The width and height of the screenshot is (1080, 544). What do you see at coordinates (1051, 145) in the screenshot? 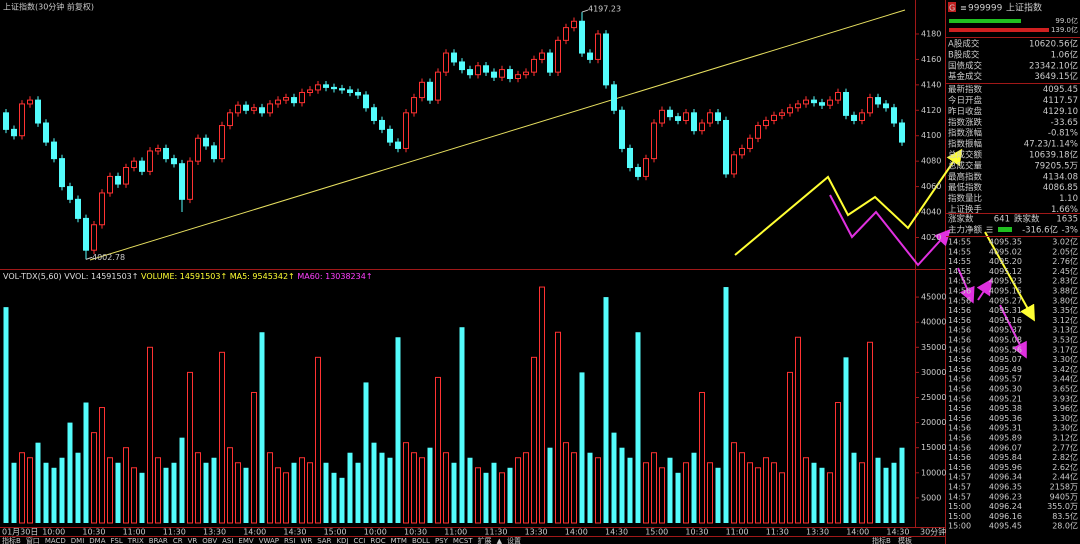
I see `row-value: 47.23/1.14%` at bounding box center [1051, 145].